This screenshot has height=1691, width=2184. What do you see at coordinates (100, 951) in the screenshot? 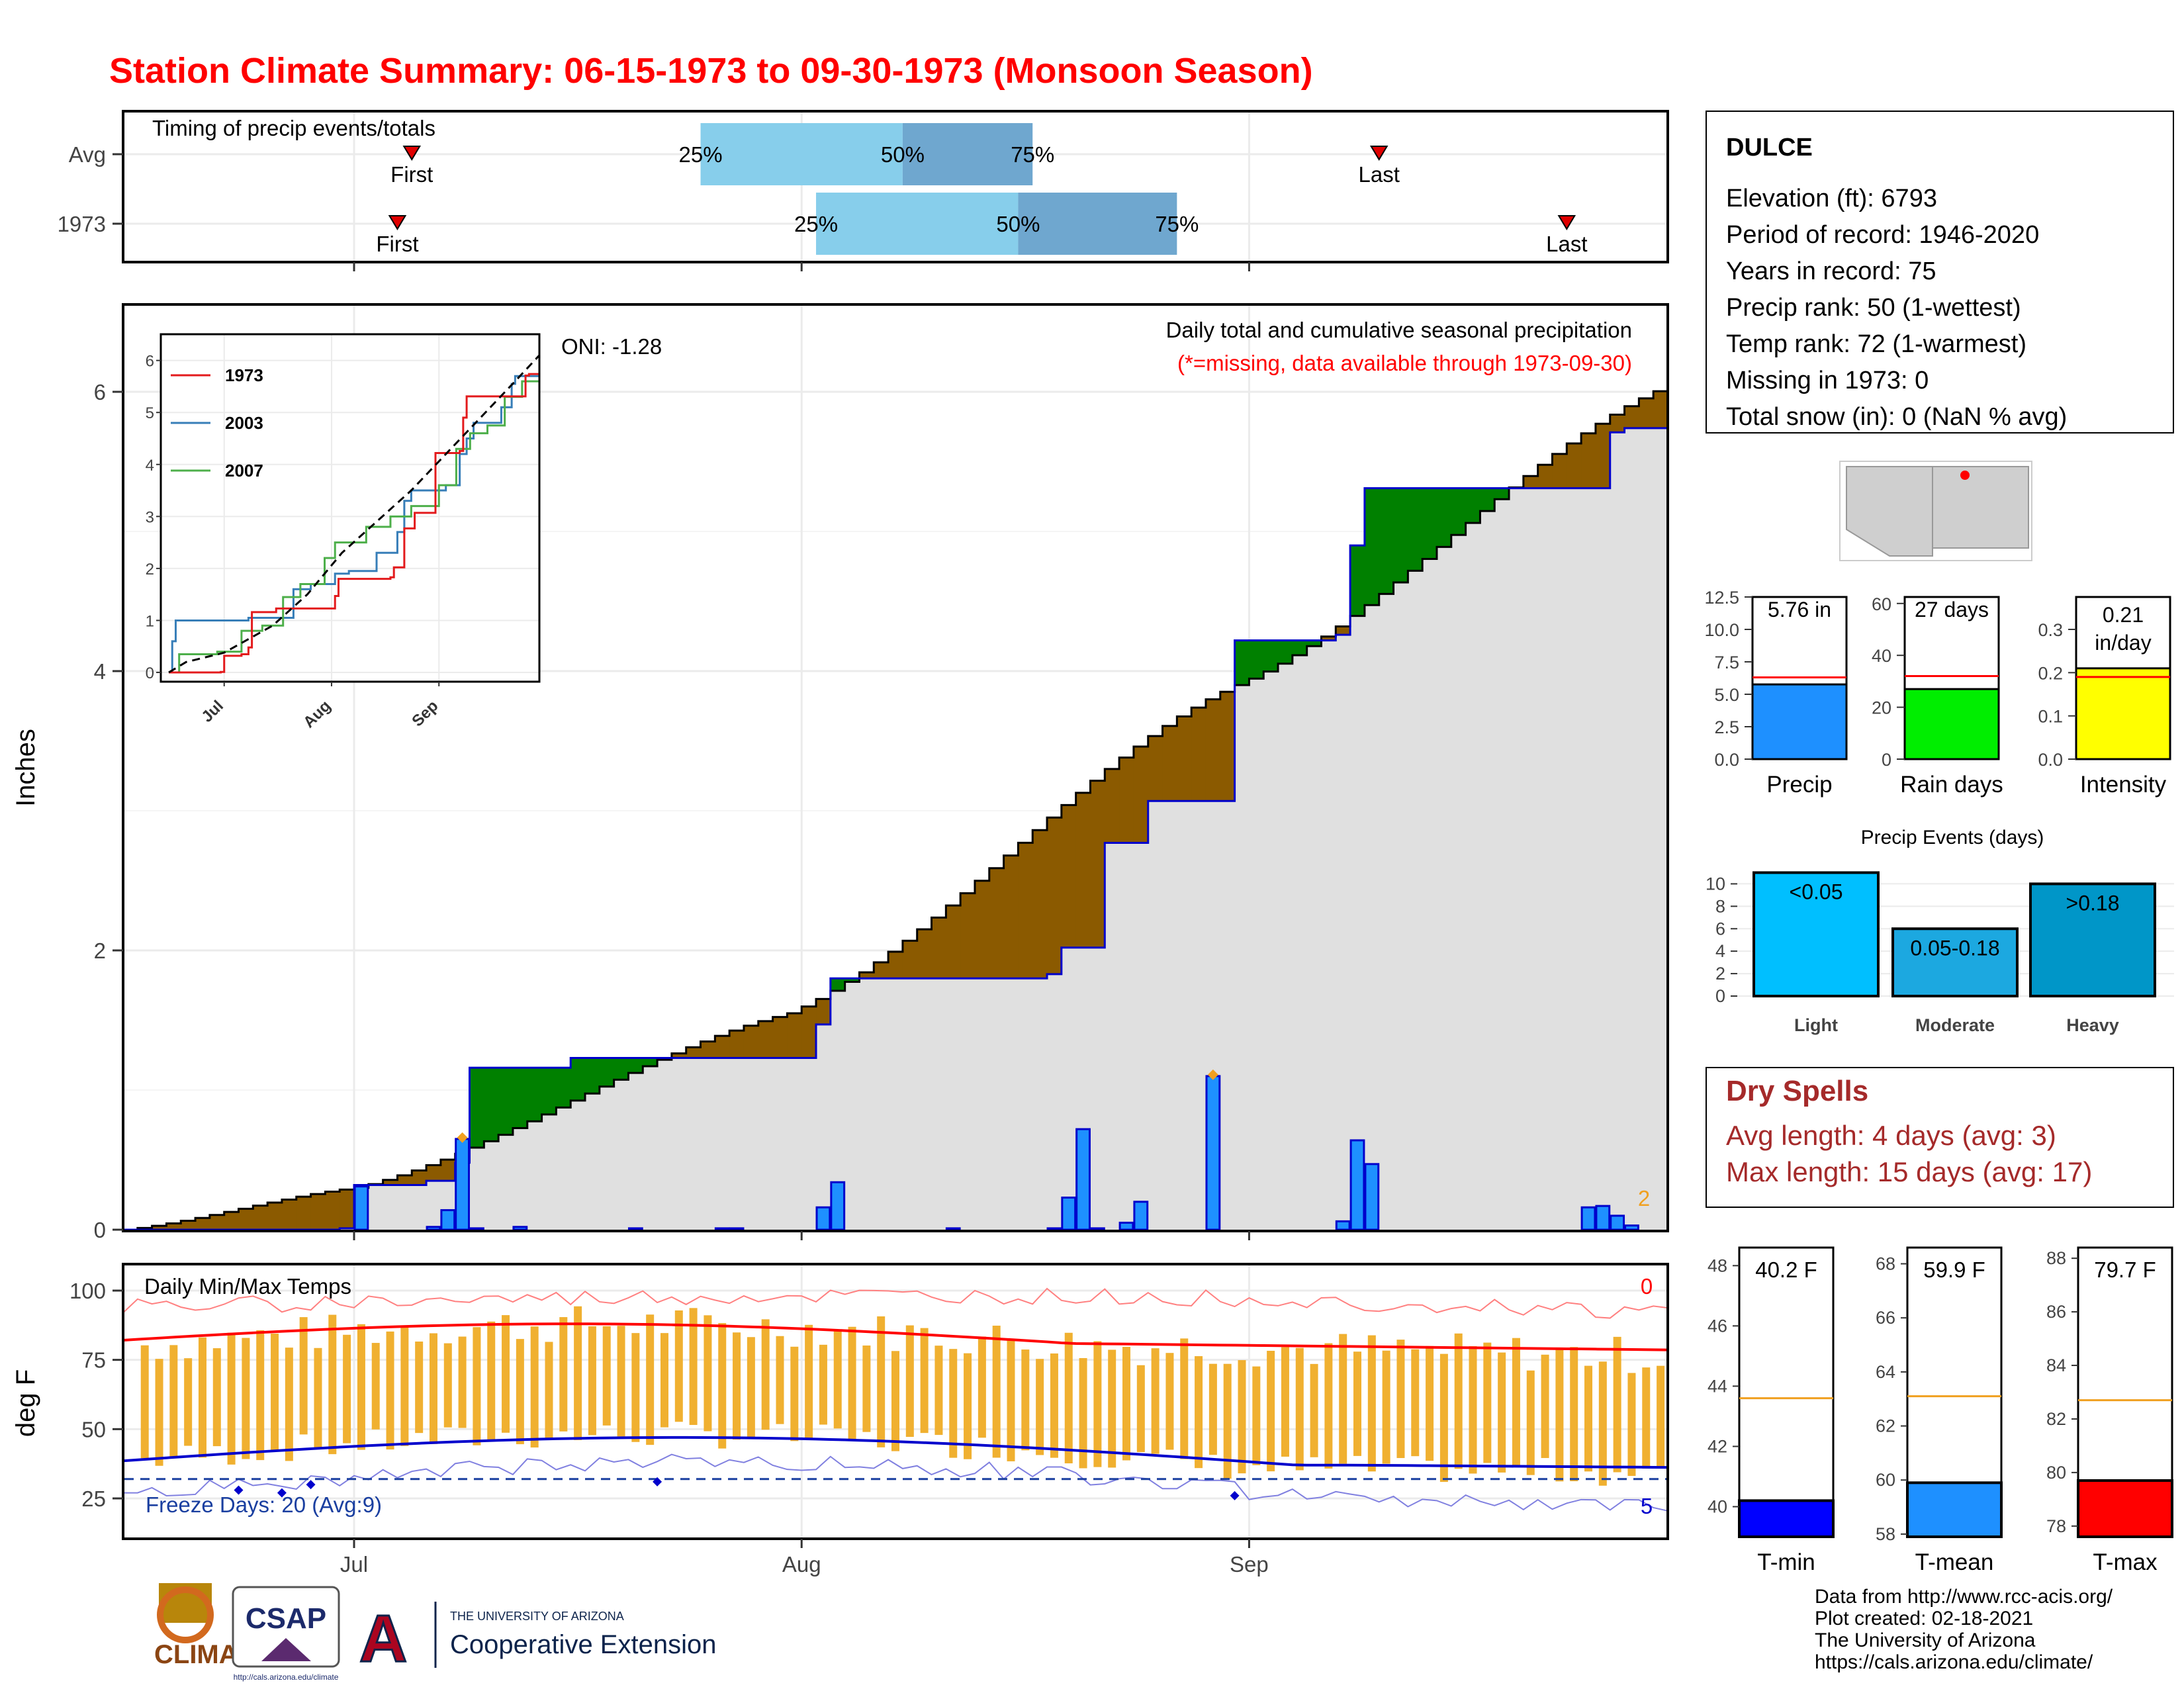
I see `precip-y-tick-label: 2` at bounding box center [100, 951].